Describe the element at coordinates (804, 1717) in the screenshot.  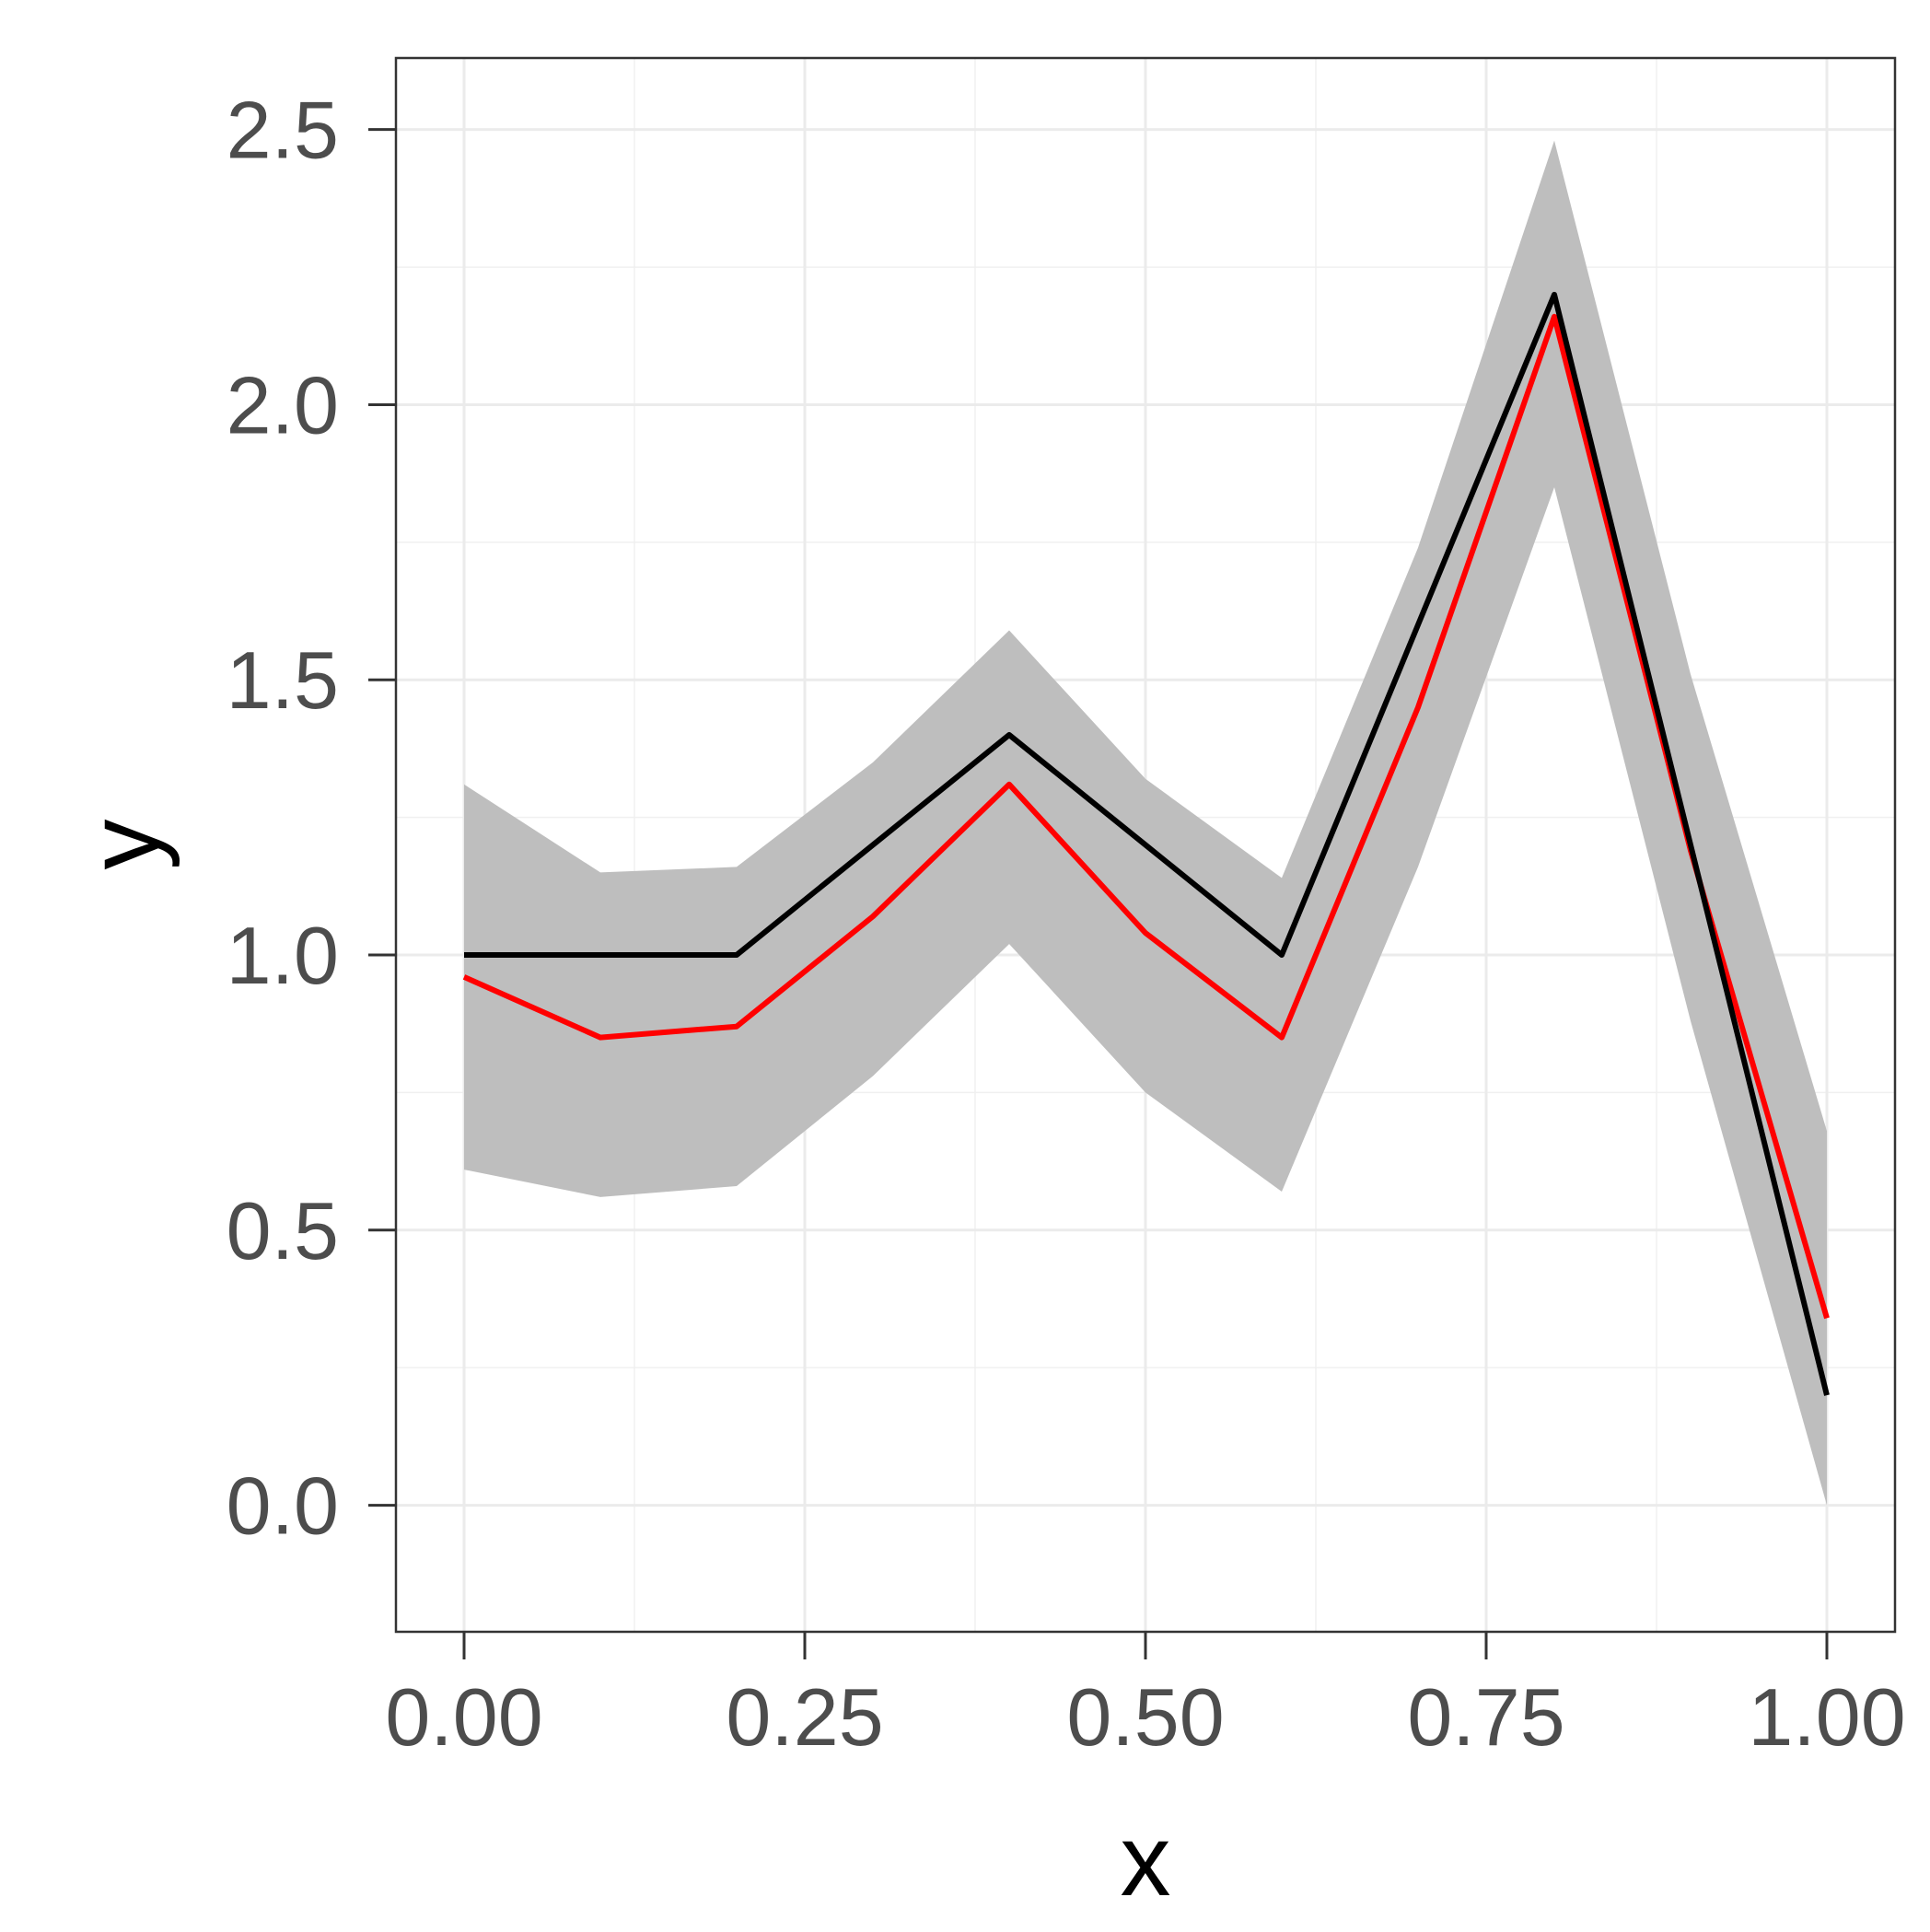
I see `x-tick-label: 0.25` at that location.